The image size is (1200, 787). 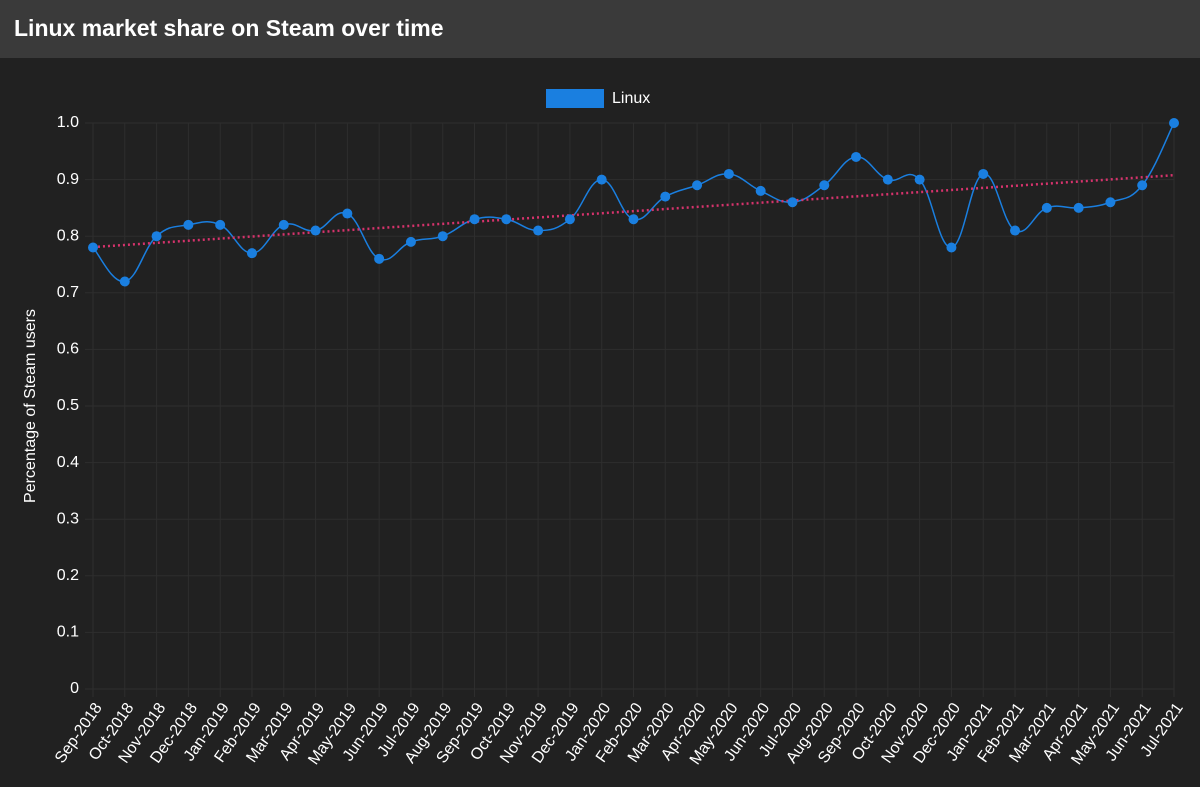 I want to click on y-tick-label: 0.6, so click(x=68, y=349).